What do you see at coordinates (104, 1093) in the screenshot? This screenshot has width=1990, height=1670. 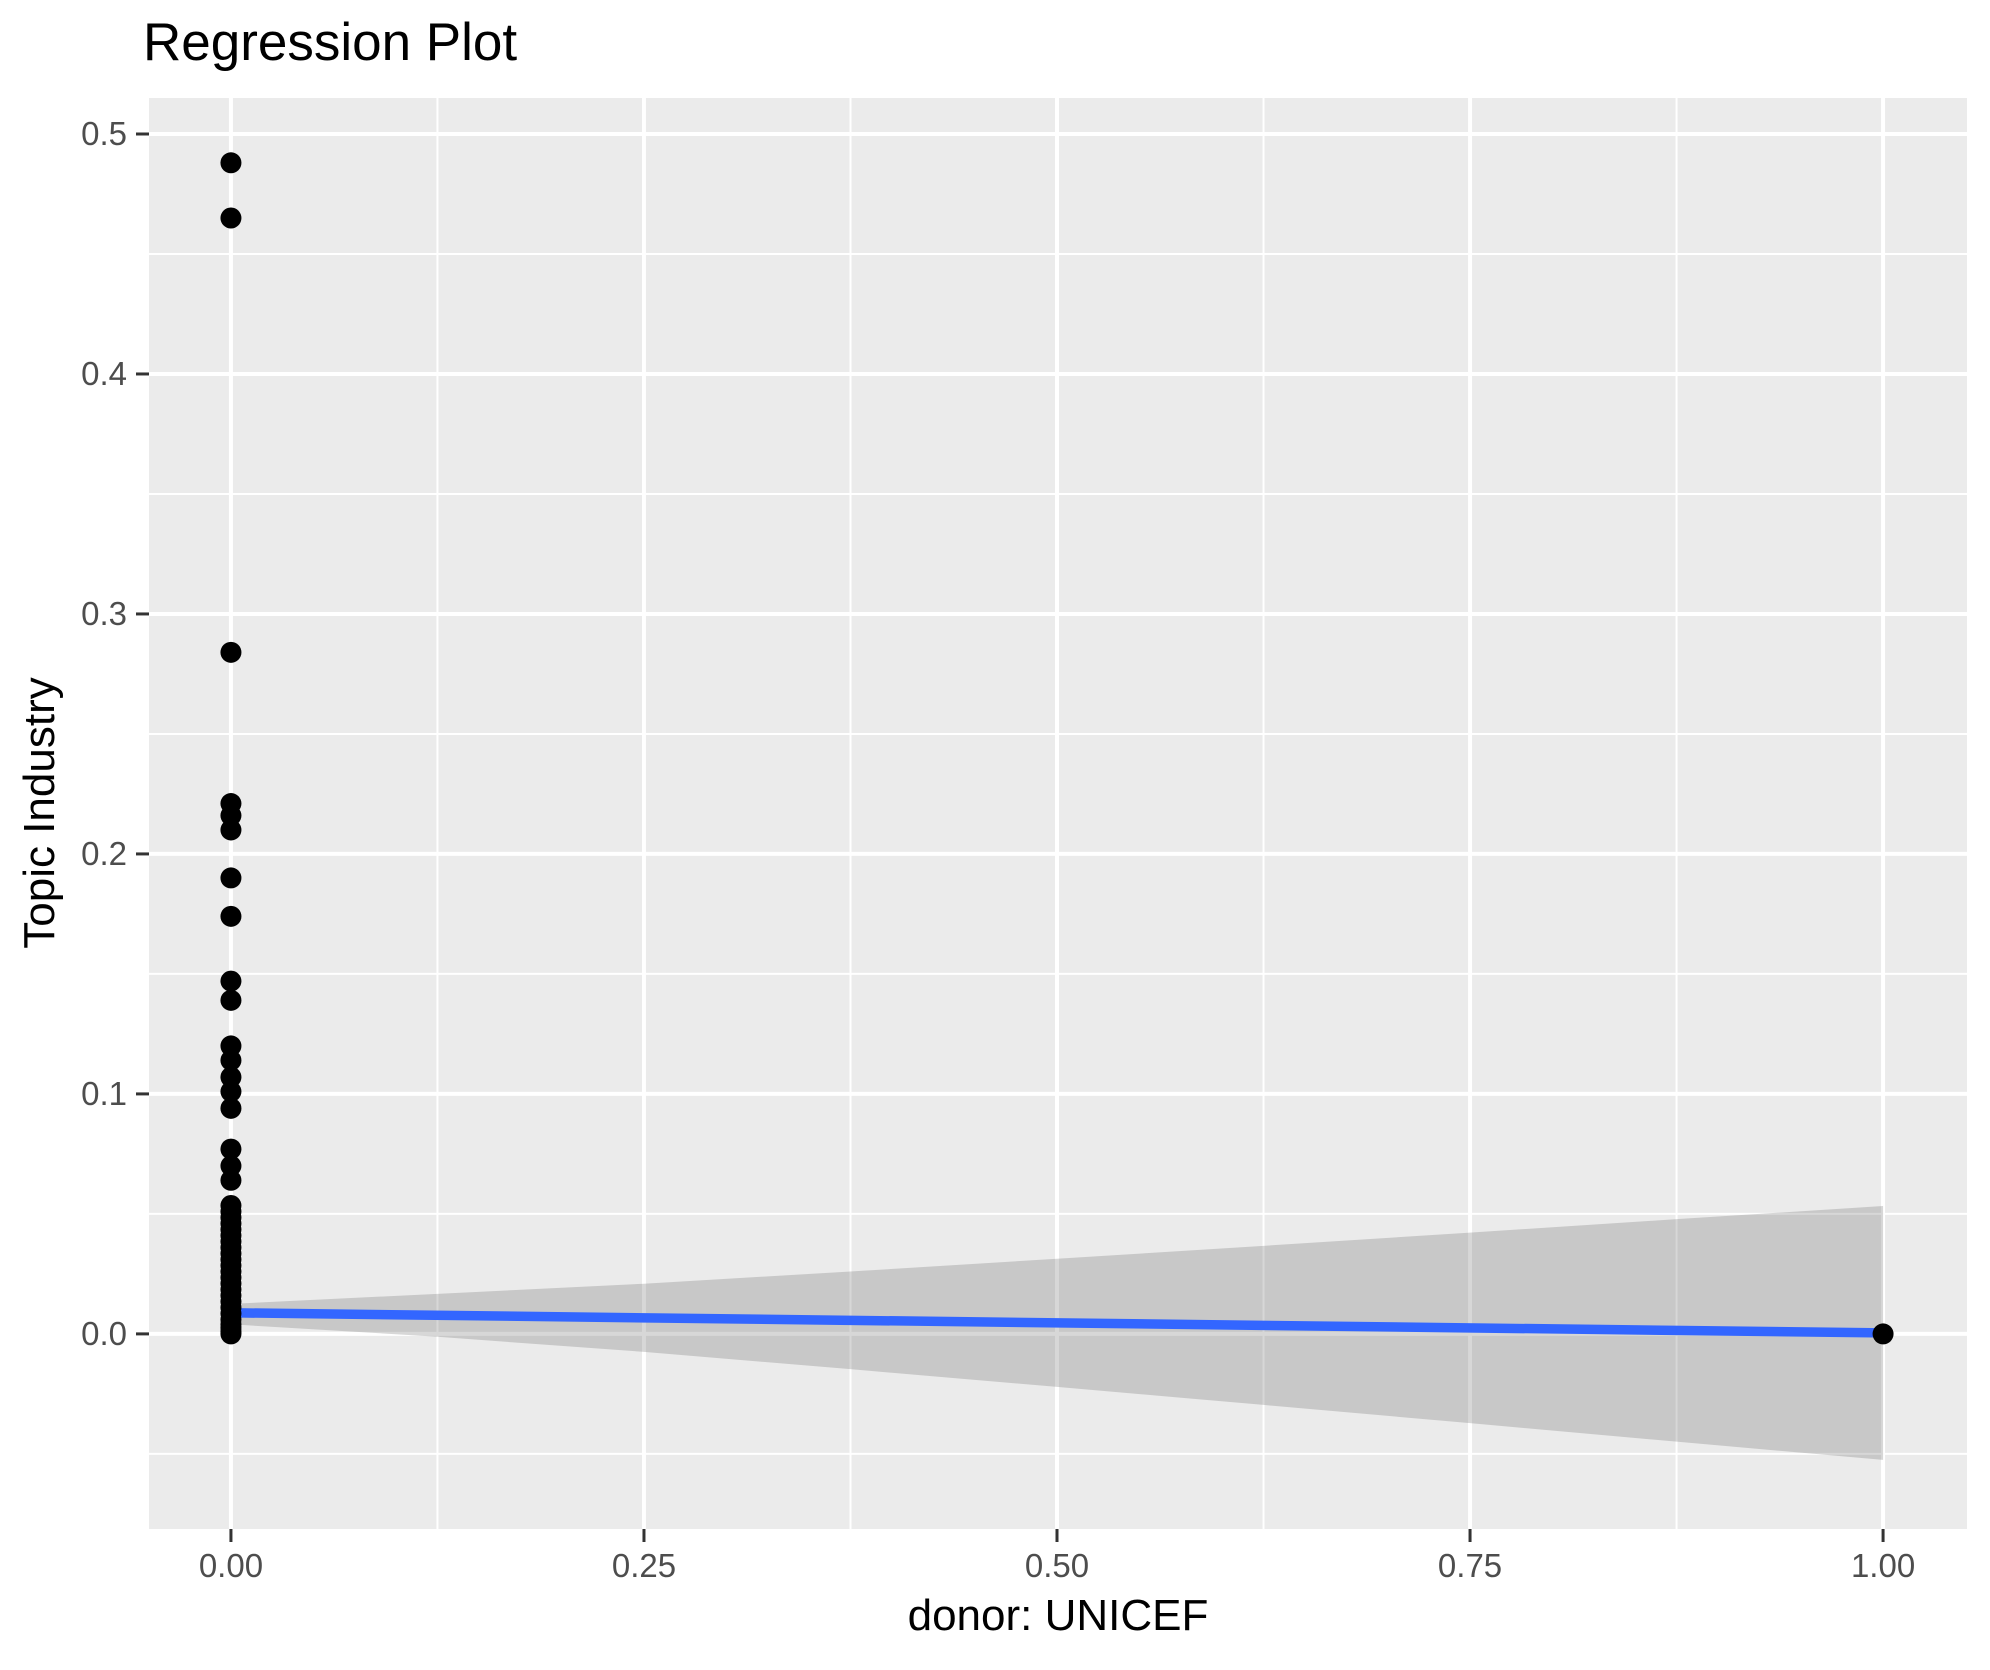 I see `y-tick-label: 0.1` at bounding box center [104, 1093].